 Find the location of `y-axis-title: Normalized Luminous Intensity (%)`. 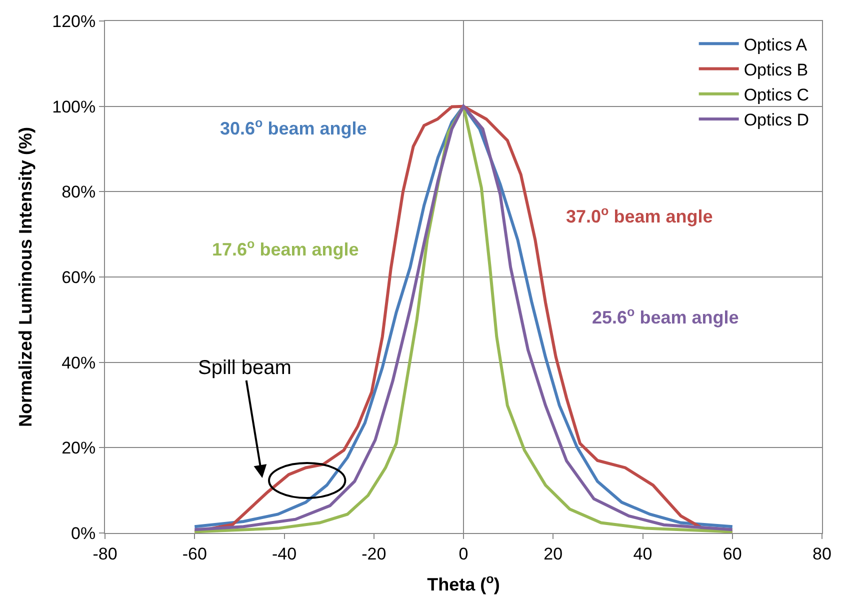

y-axis-title: Normalized Luminous Intensity (%) is located at coordinates (25, 277).